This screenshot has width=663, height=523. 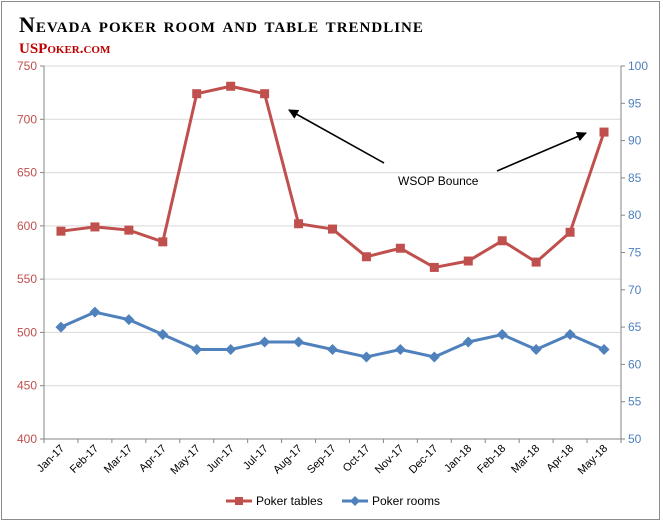 What do you see at coordinates (638, 66) in the screenshot?
I see `y-right-tick-label: 100` at bounding box center [638, 66].